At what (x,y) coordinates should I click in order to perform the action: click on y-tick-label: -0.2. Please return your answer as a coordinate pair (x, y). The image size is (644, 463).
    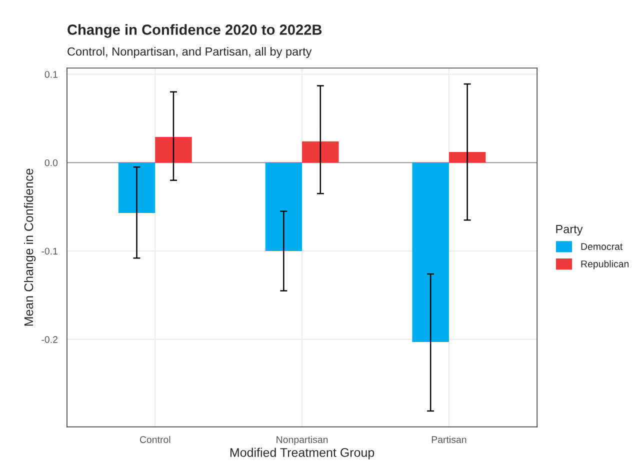
    Looking at the image, I should click on (50, 340).